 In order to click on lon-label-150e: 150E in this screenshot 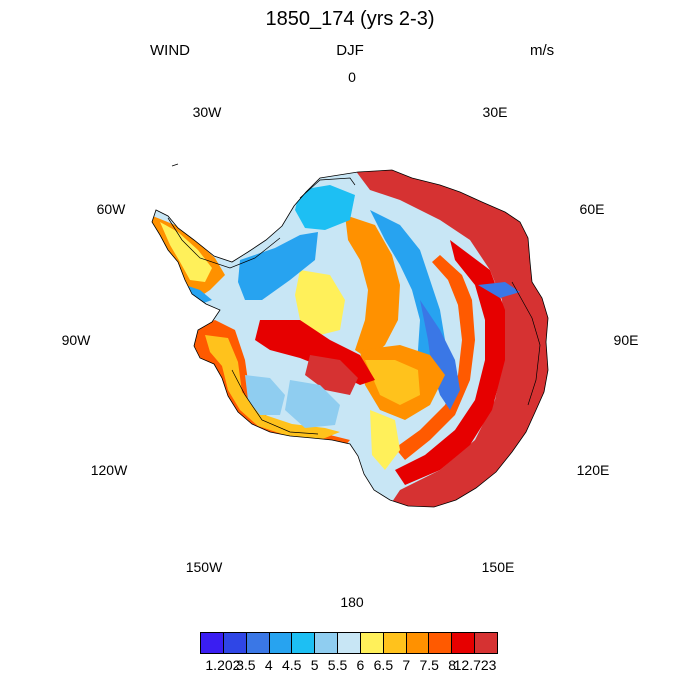, I will do `click(498, 567)`.